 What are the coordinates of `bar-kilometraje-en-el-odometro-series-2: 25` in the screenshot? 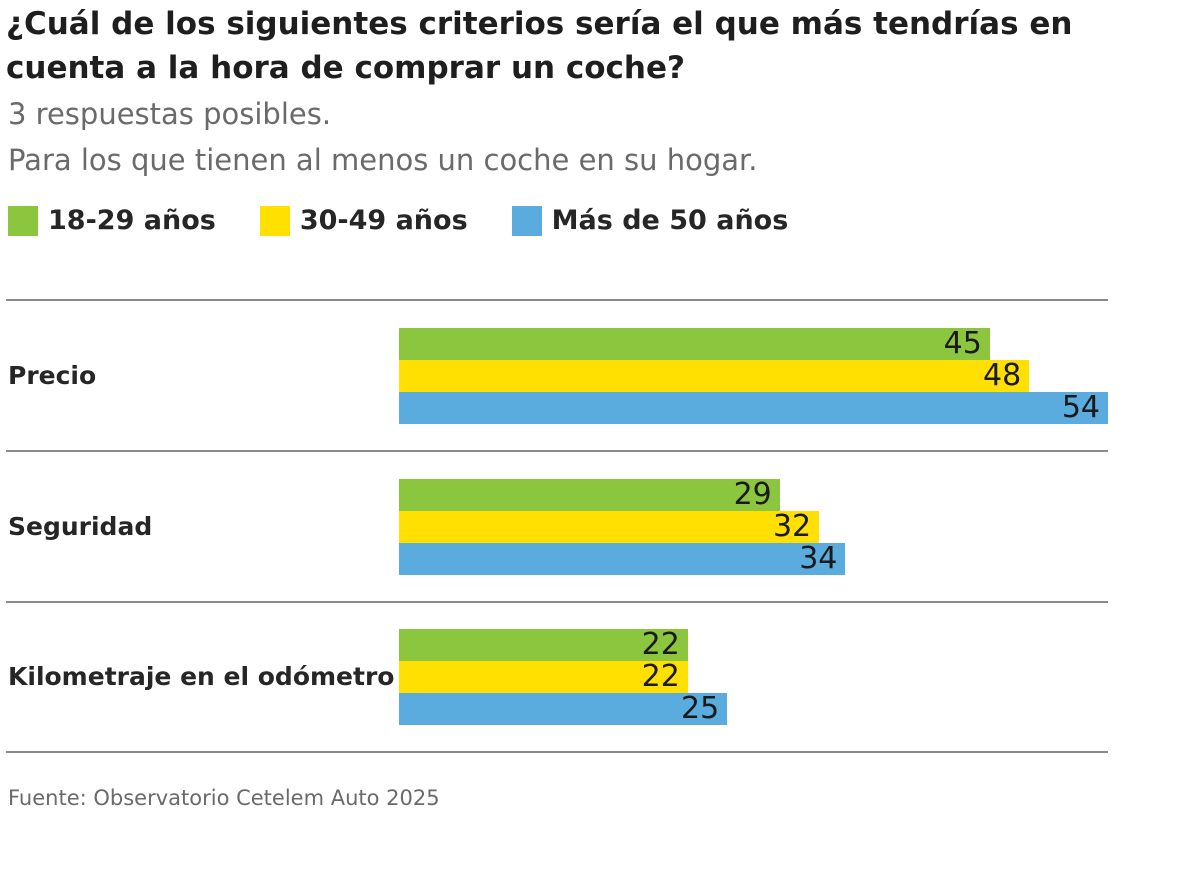 It's located at (563, 708).